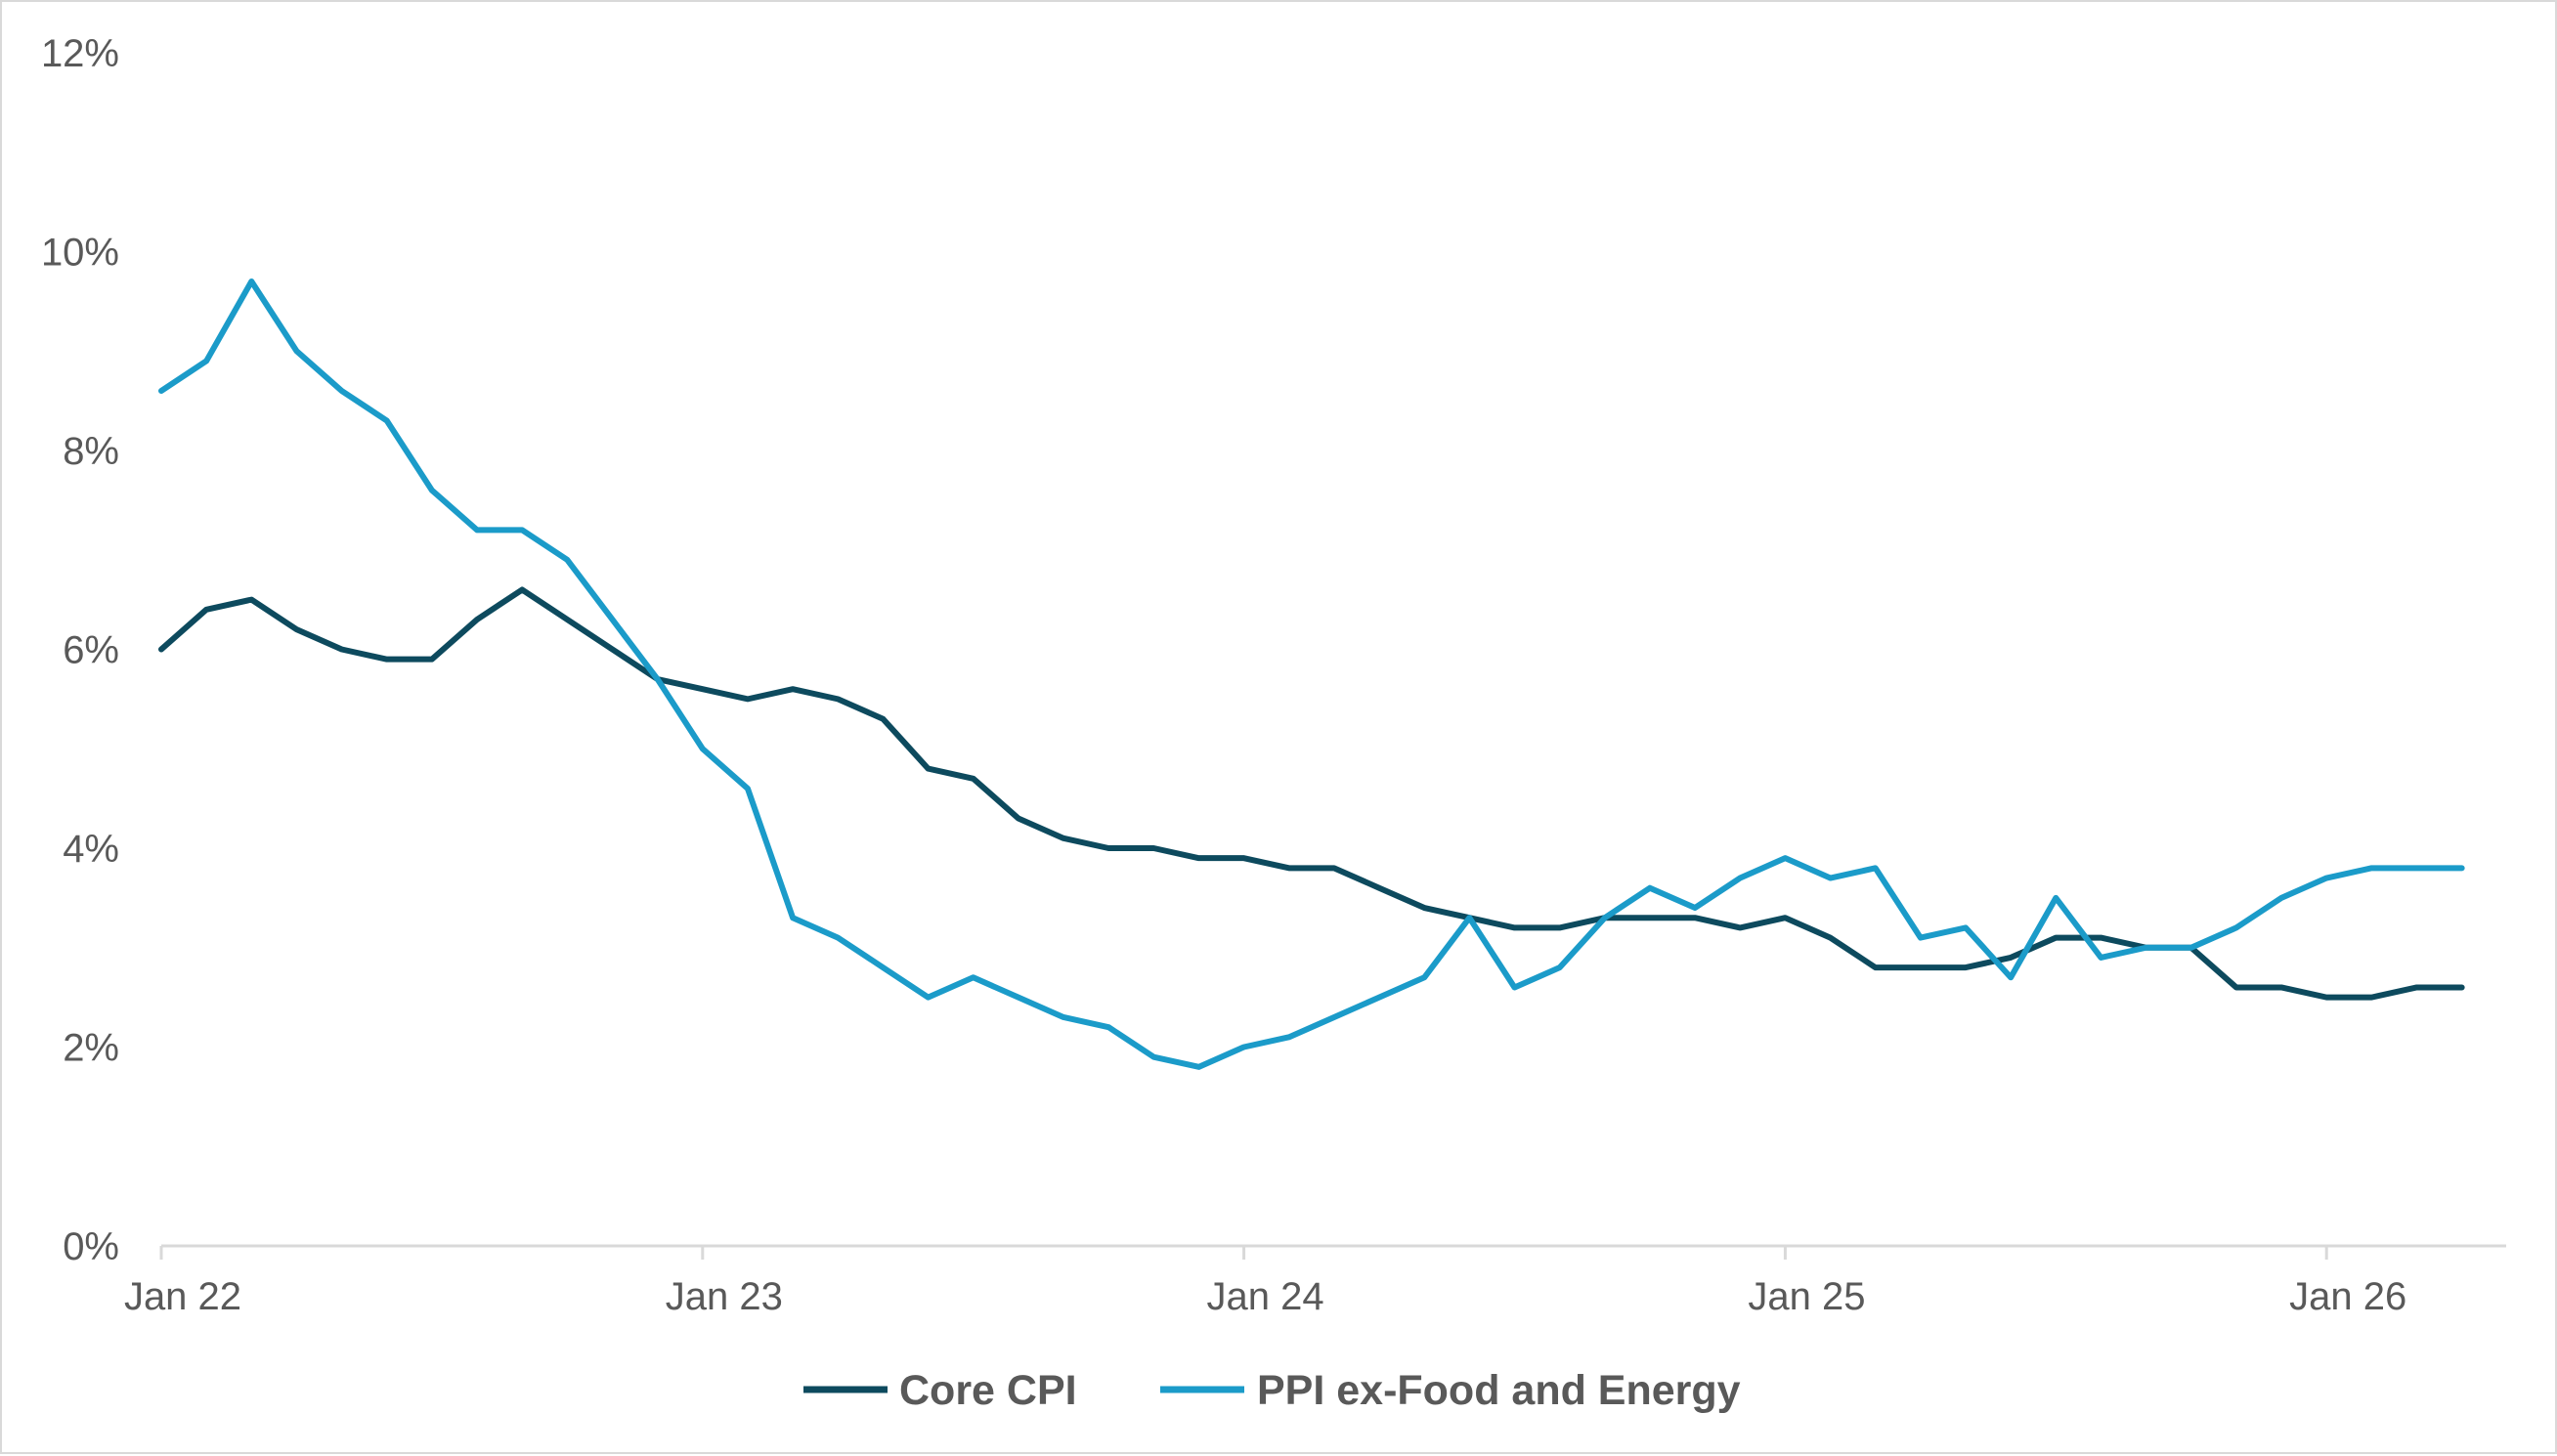 The height and width of the screenshot is (1456, 2557). What do you see at coordinates (1806, 1296) in the screenshot?
I see `x-tick-label: Jan 25` at bounding box center [1806, 1296].